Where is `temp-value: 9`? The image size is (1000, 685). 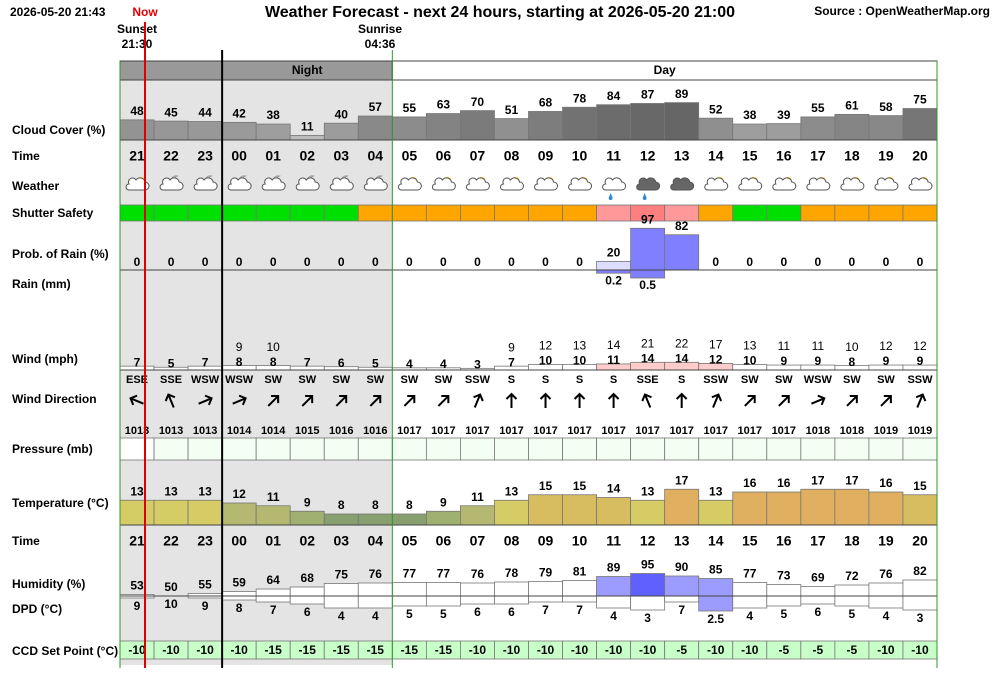 temp-value: 9 is located at coordinates (443, 502).